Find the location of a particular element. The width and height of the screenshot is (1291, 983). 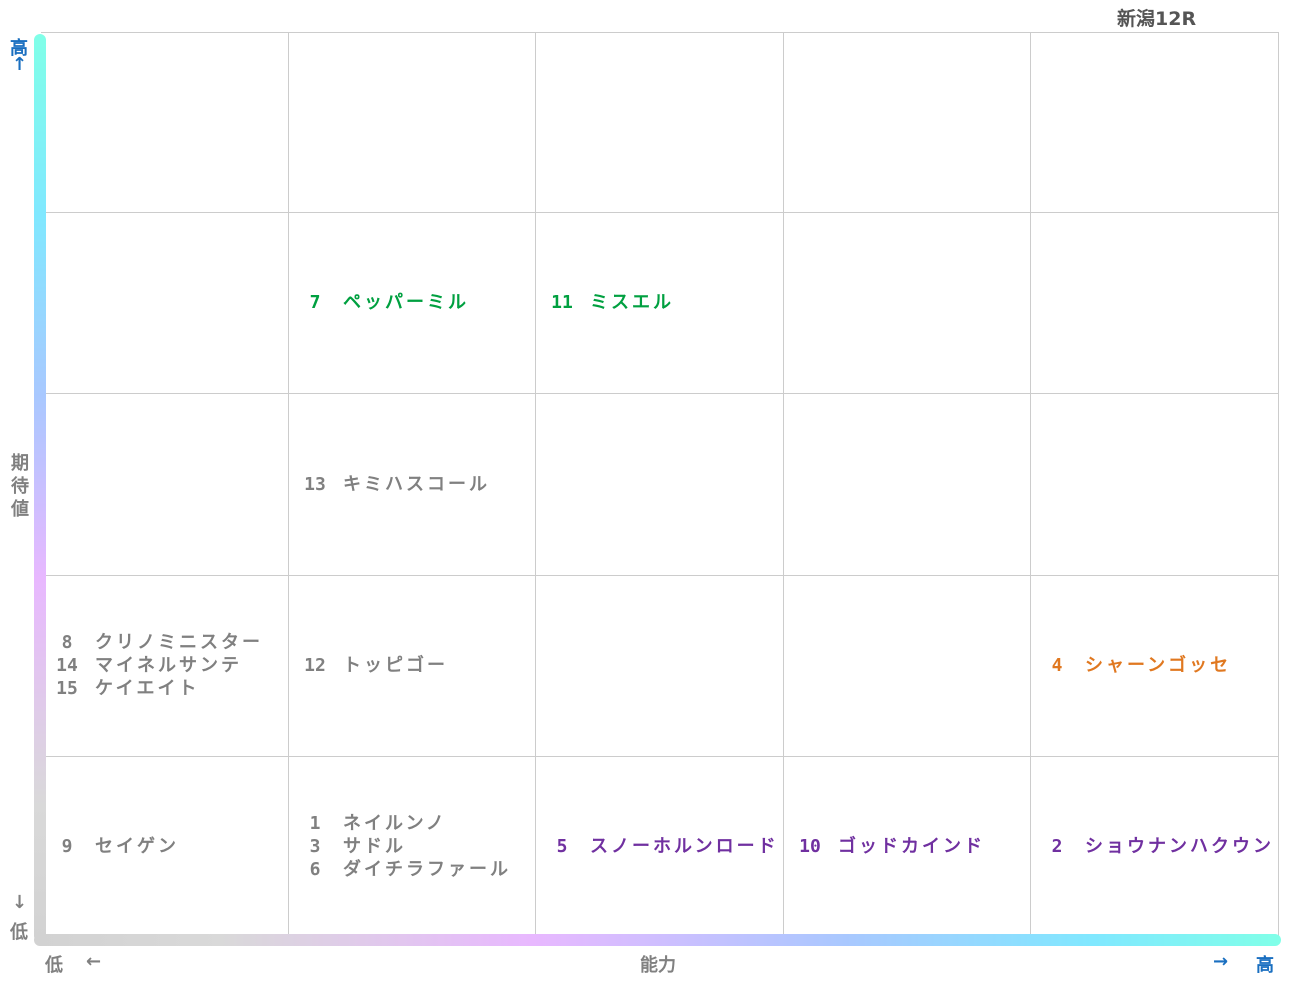

horse-name: マイネルサンテ is located at coordinates (168, 665).